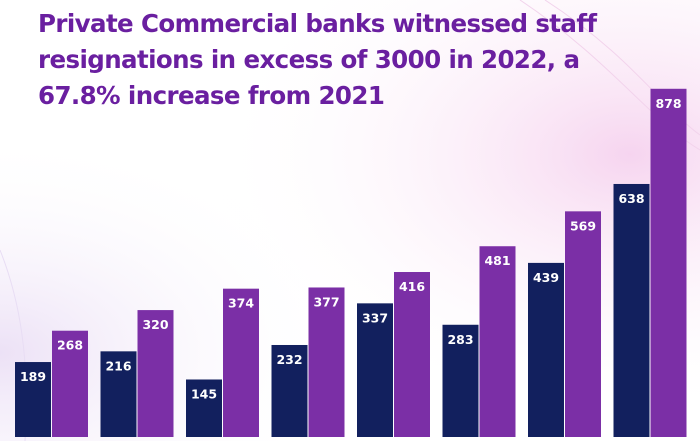 This screenshot has height=441, width=700. What do you see at coordinates (70, 345) in the screenshot?
I see `bar-value-label: 268` at bounding box center [70, 345].